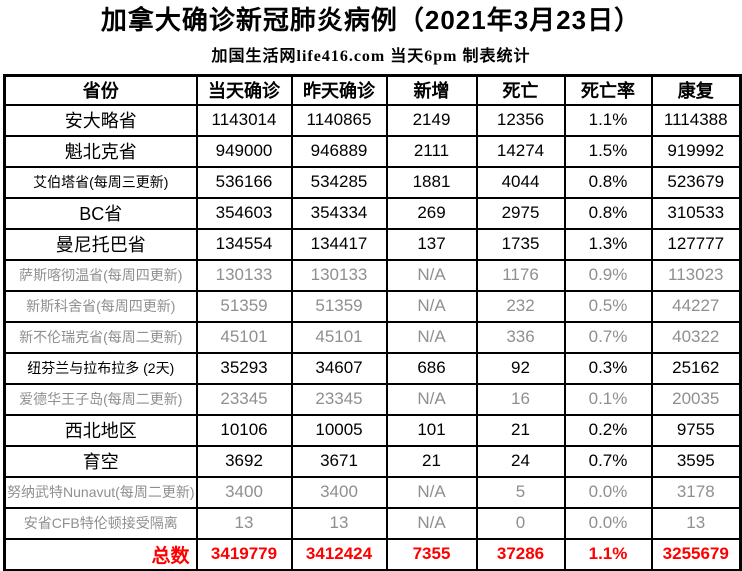 The image size is (742, 571). I want to click on province-cell: 魁北克省, so click(100, 151).